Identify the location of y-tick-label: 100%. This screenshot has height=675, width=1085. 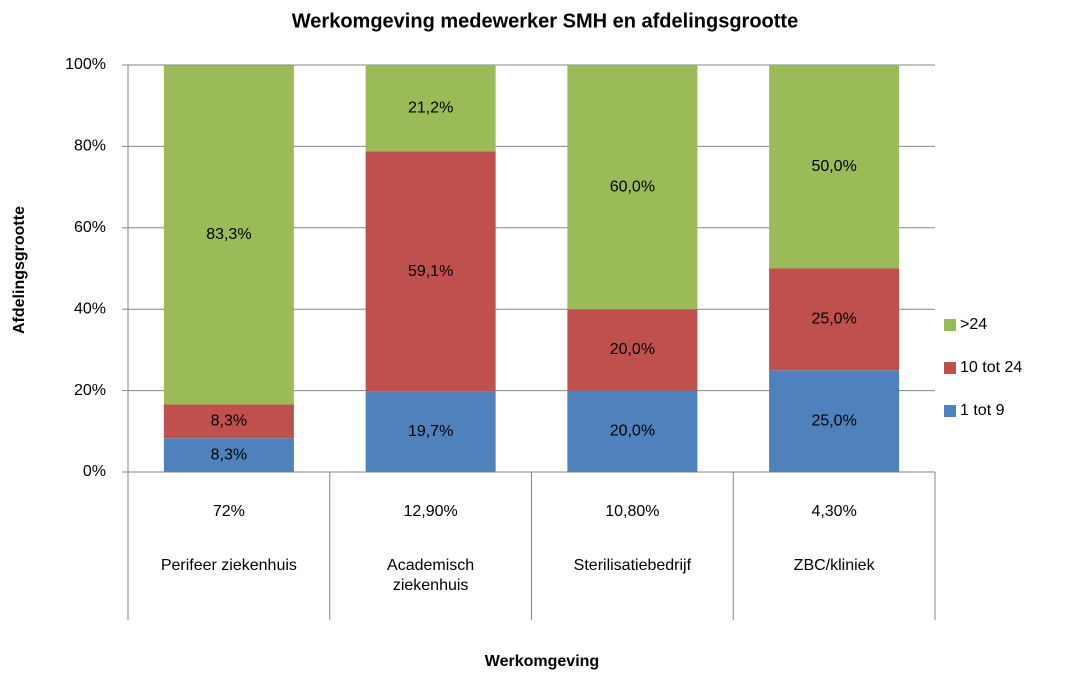
(85, 64).